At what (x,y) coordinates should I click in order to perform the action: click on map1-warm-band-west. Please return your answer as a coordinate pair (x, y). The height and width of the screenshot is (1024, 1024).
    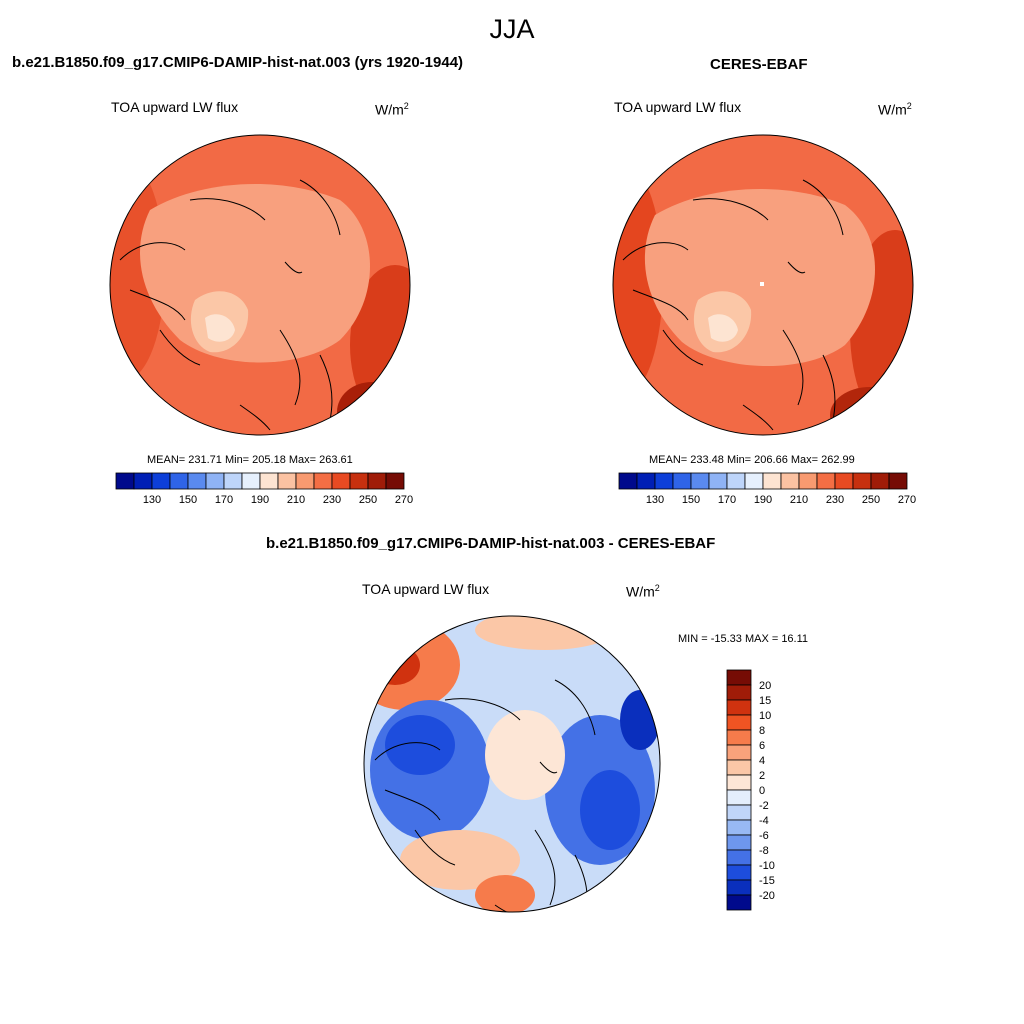
    Looking at the image, I should click on (137, 270).